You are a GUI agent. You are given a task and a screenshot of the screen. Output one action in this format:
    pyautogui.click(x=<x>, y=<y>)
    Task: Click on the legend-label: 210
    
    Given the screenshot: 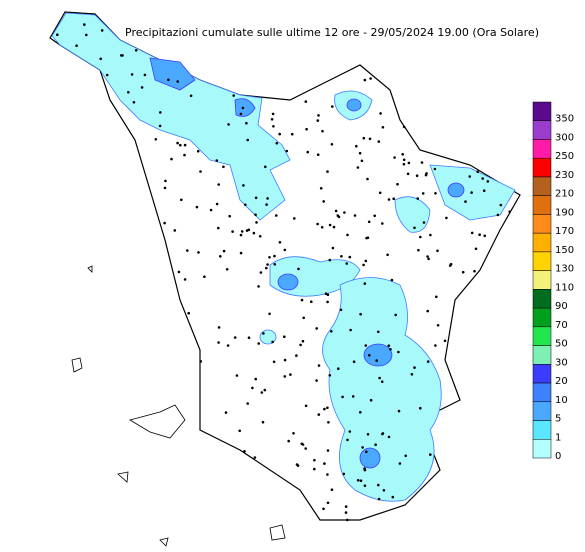 What is the action you would take?
    pyautogui.click(x=564, y=194)
    